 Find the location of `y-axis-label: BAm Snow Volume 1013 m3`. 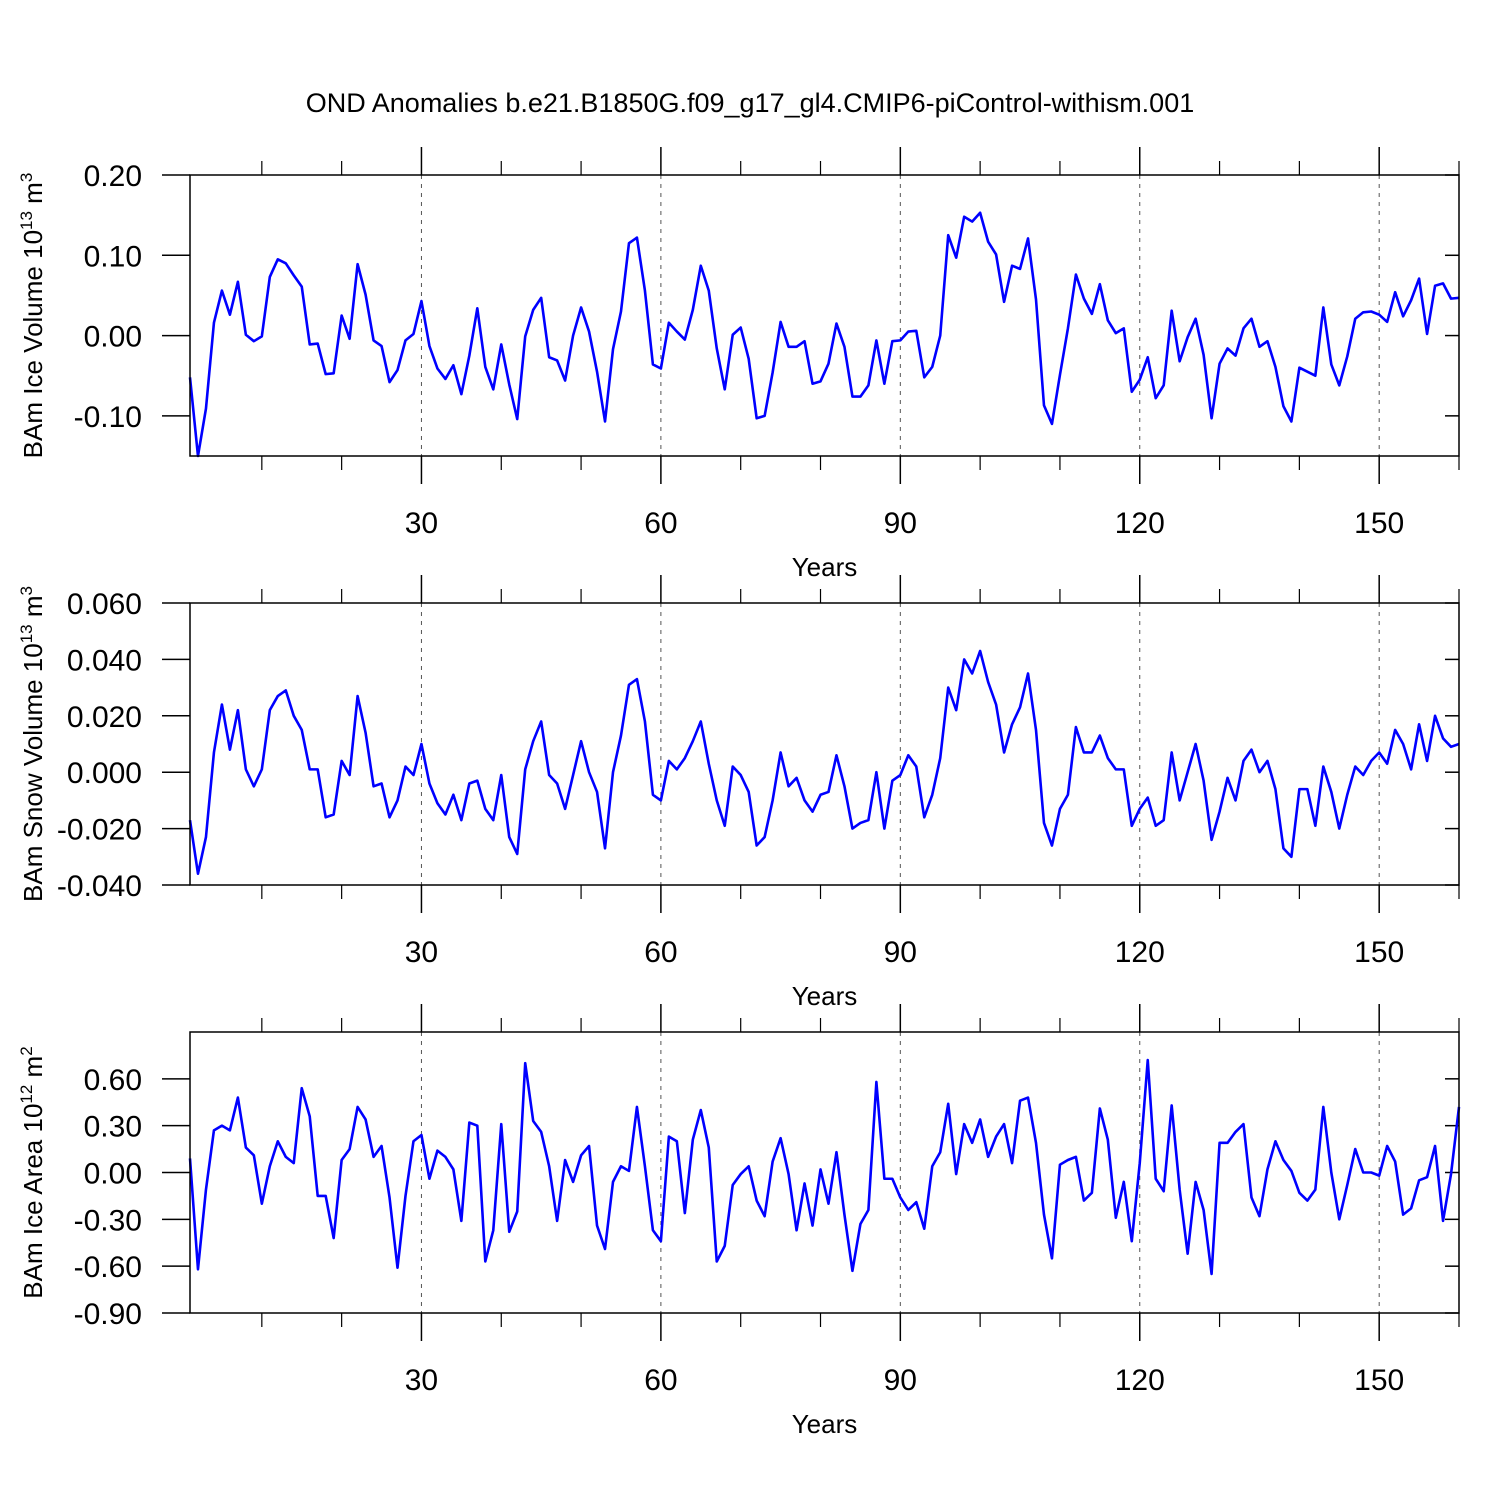

y-axis-label: BAm Snow Volume 1013 m3 is located at coordinates (32, 744).